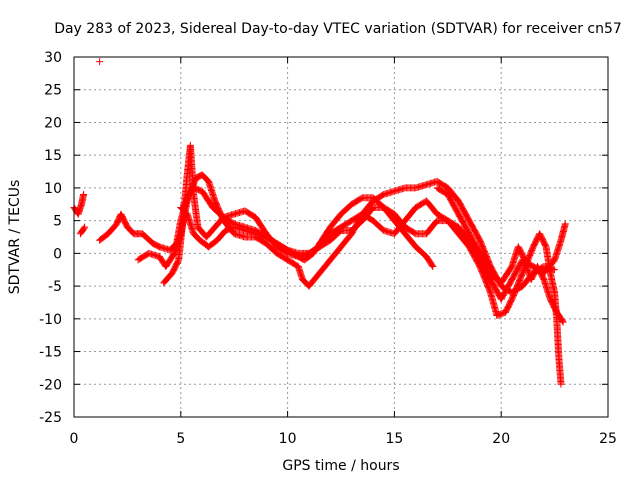 This screenshot has width=640, height=480. I want to click on x-tick-label: 10, so click(288, 439).